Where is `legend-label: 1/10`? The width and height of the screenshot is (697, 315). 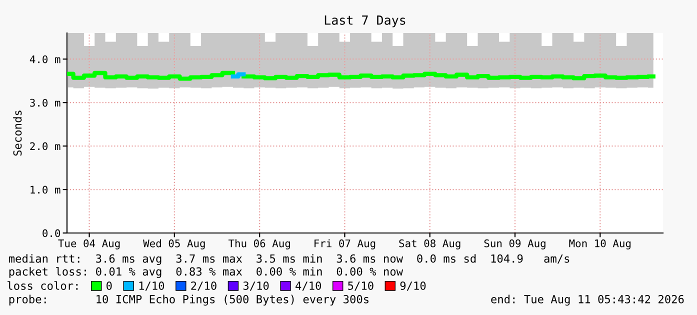
legend-label: 1/10 is located at coordinates (151, 286).